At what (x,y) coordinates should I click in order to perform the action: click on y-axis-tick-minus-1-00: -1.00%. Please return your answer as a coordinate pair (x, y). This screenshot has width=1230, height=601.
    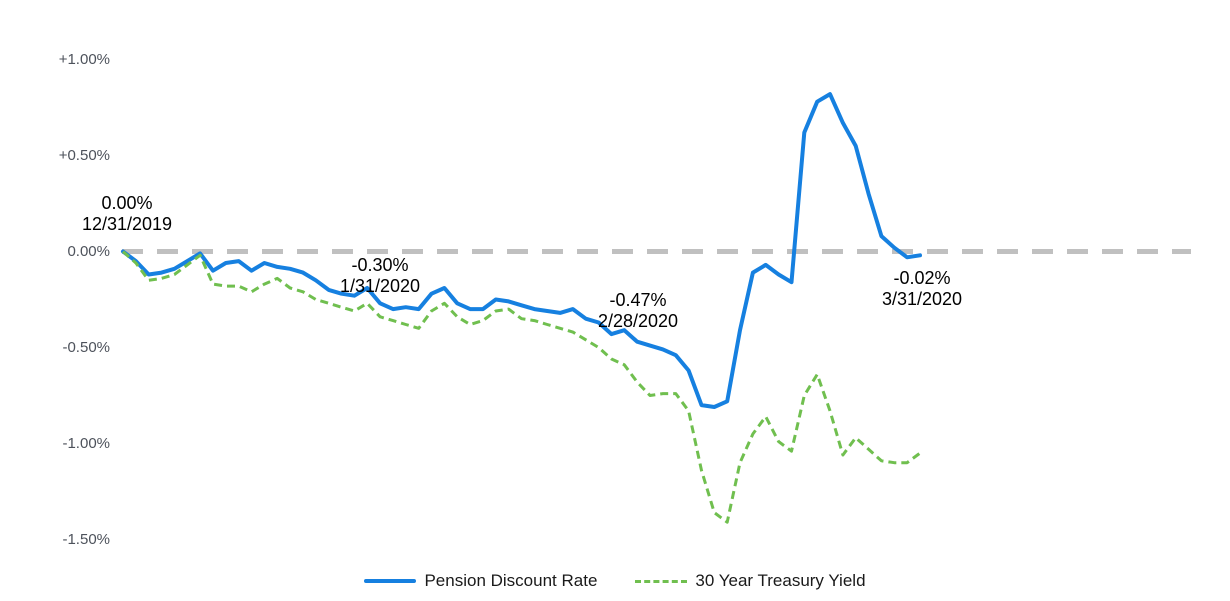
    Looking at the image, I should click on (86, 443).